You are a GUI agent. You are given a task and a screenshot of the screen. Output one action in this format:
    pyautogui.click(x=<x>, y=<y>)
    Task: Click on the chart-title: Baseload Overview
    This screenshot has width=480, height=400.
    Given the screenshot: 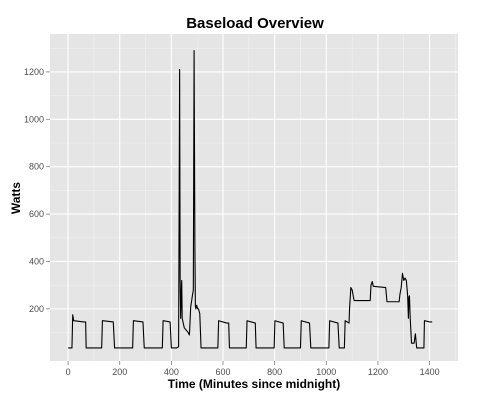 What is the action you would take?
    pyautogui.click(x=255, y=23)
    